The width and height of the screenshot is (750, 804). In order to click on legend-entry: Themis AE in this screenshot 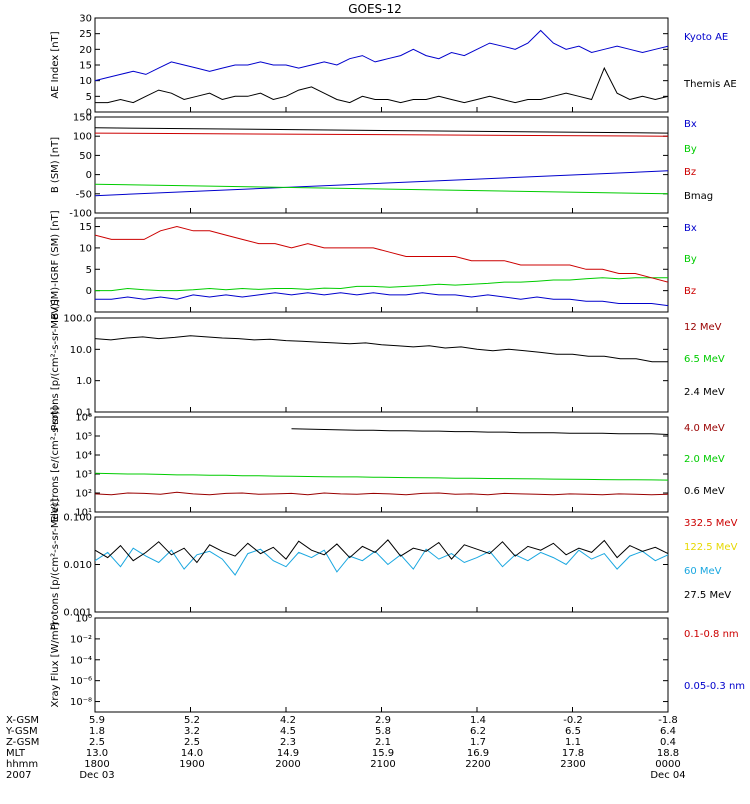, I will do `click(710, 84)`.